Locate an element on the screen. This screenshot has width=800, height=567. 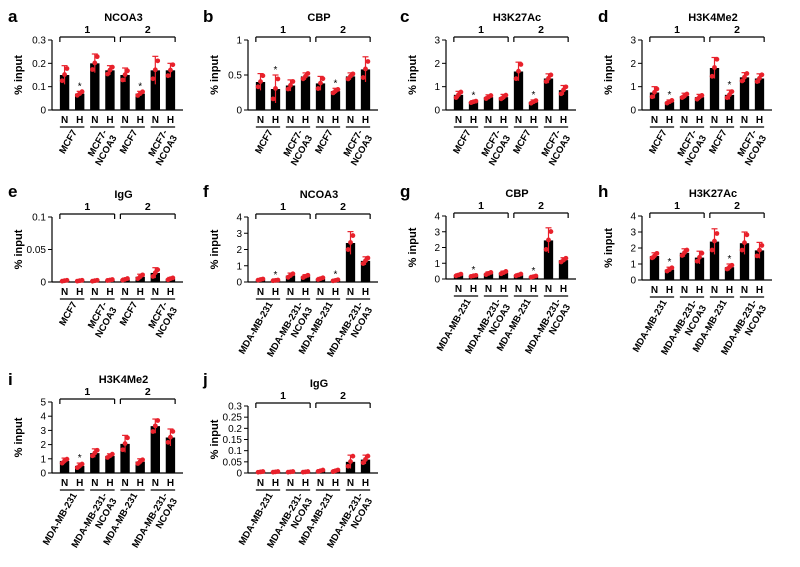
panel-title: IgG is located at coordinates (319, 384).